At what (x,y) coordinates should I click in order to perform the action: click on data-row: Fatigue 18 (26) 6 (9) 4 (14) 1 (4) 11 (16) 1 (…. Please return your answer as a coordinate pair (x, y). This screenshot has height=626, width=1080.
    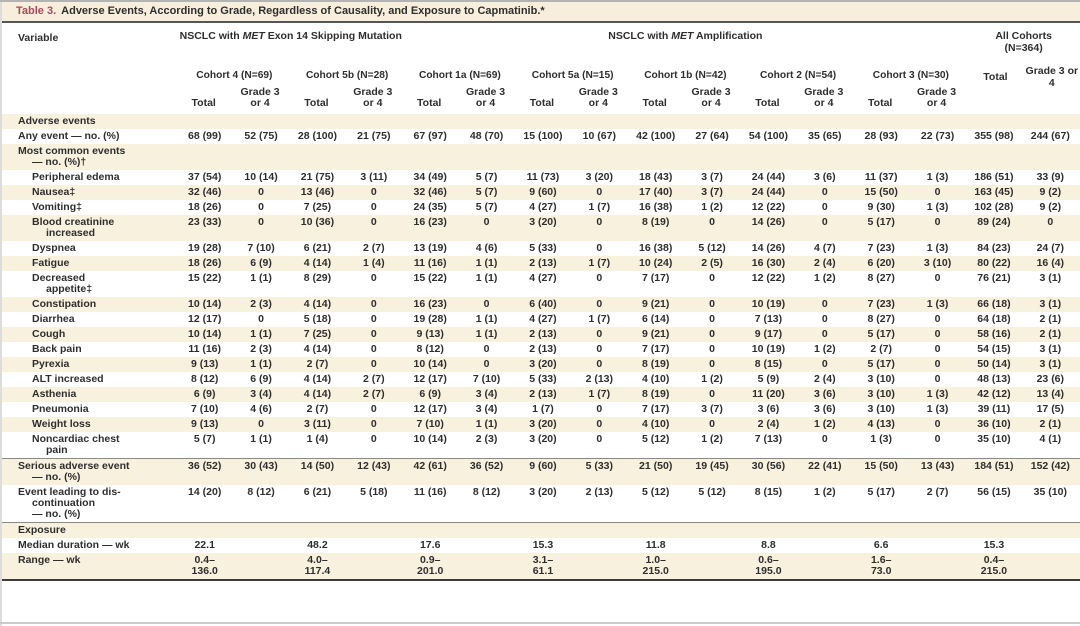
    Looking at the image, I should click on (541, 263).